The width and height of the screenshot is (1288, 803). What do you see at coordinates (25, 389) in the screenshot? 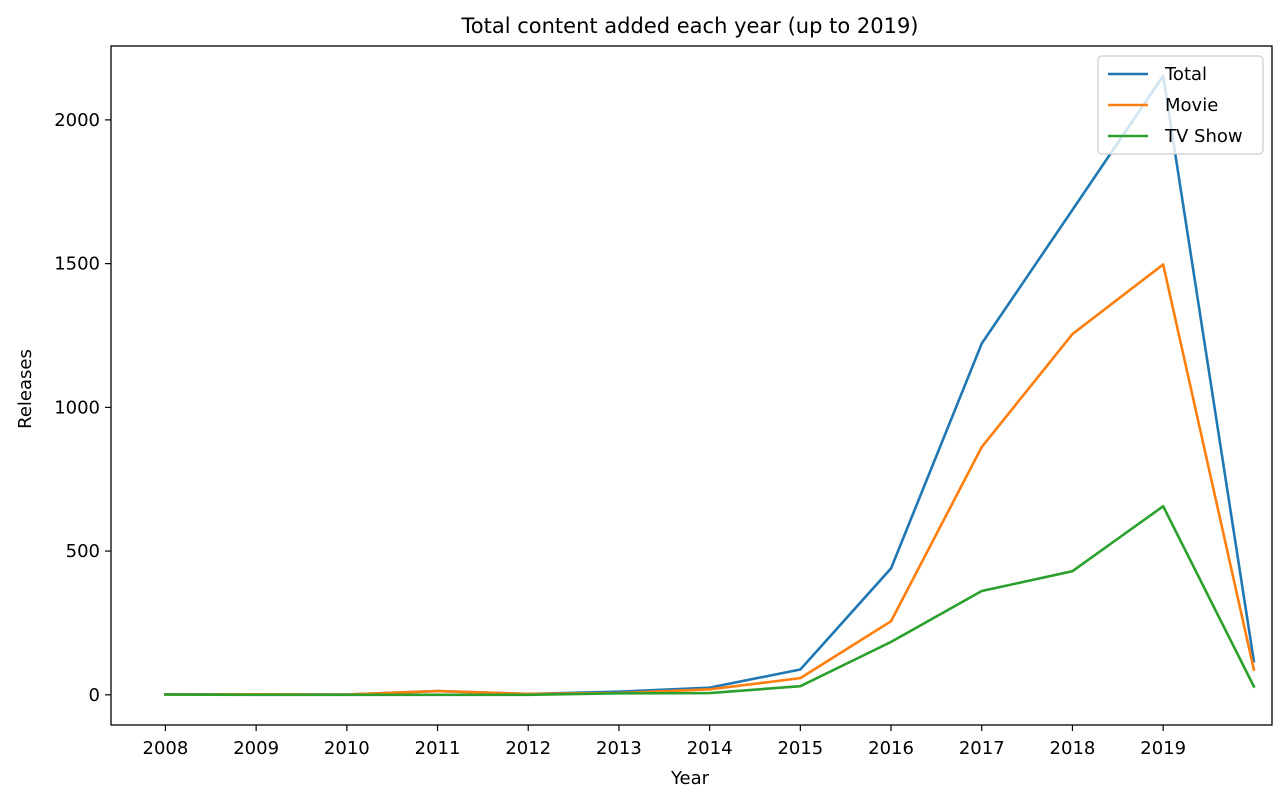
I see `y-axis-label: Releases` at bounding box center [25, 389].